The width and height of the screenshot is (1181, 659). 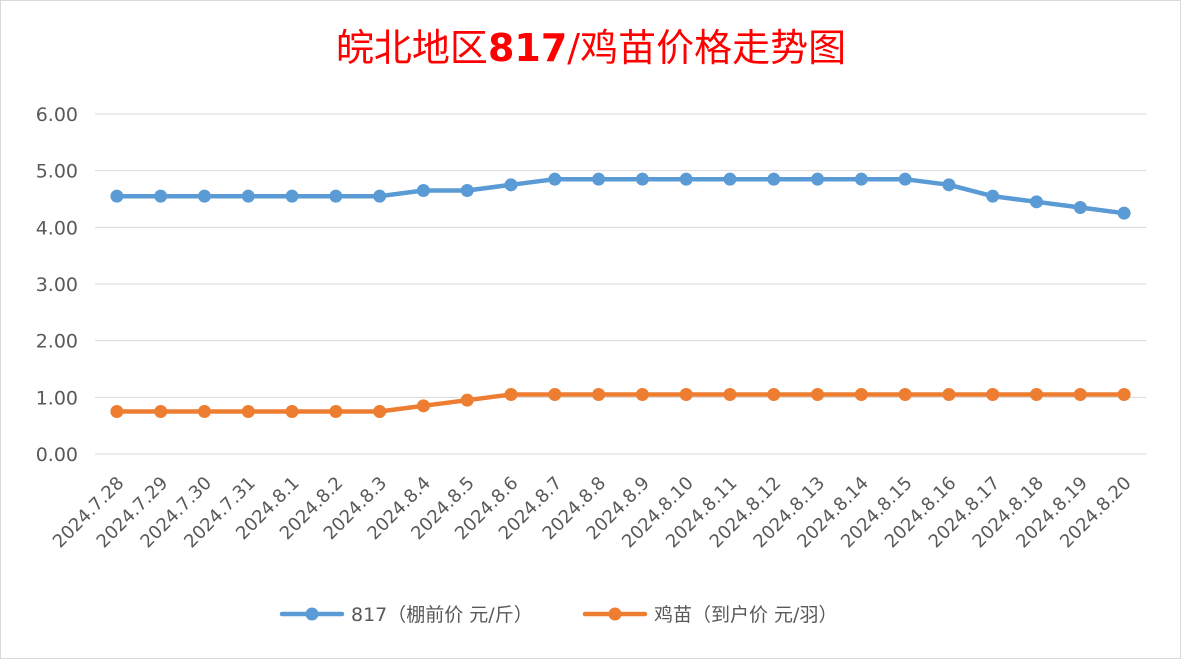 I want to click on chart-title-part-2: 817, so click(x=527, y=48).